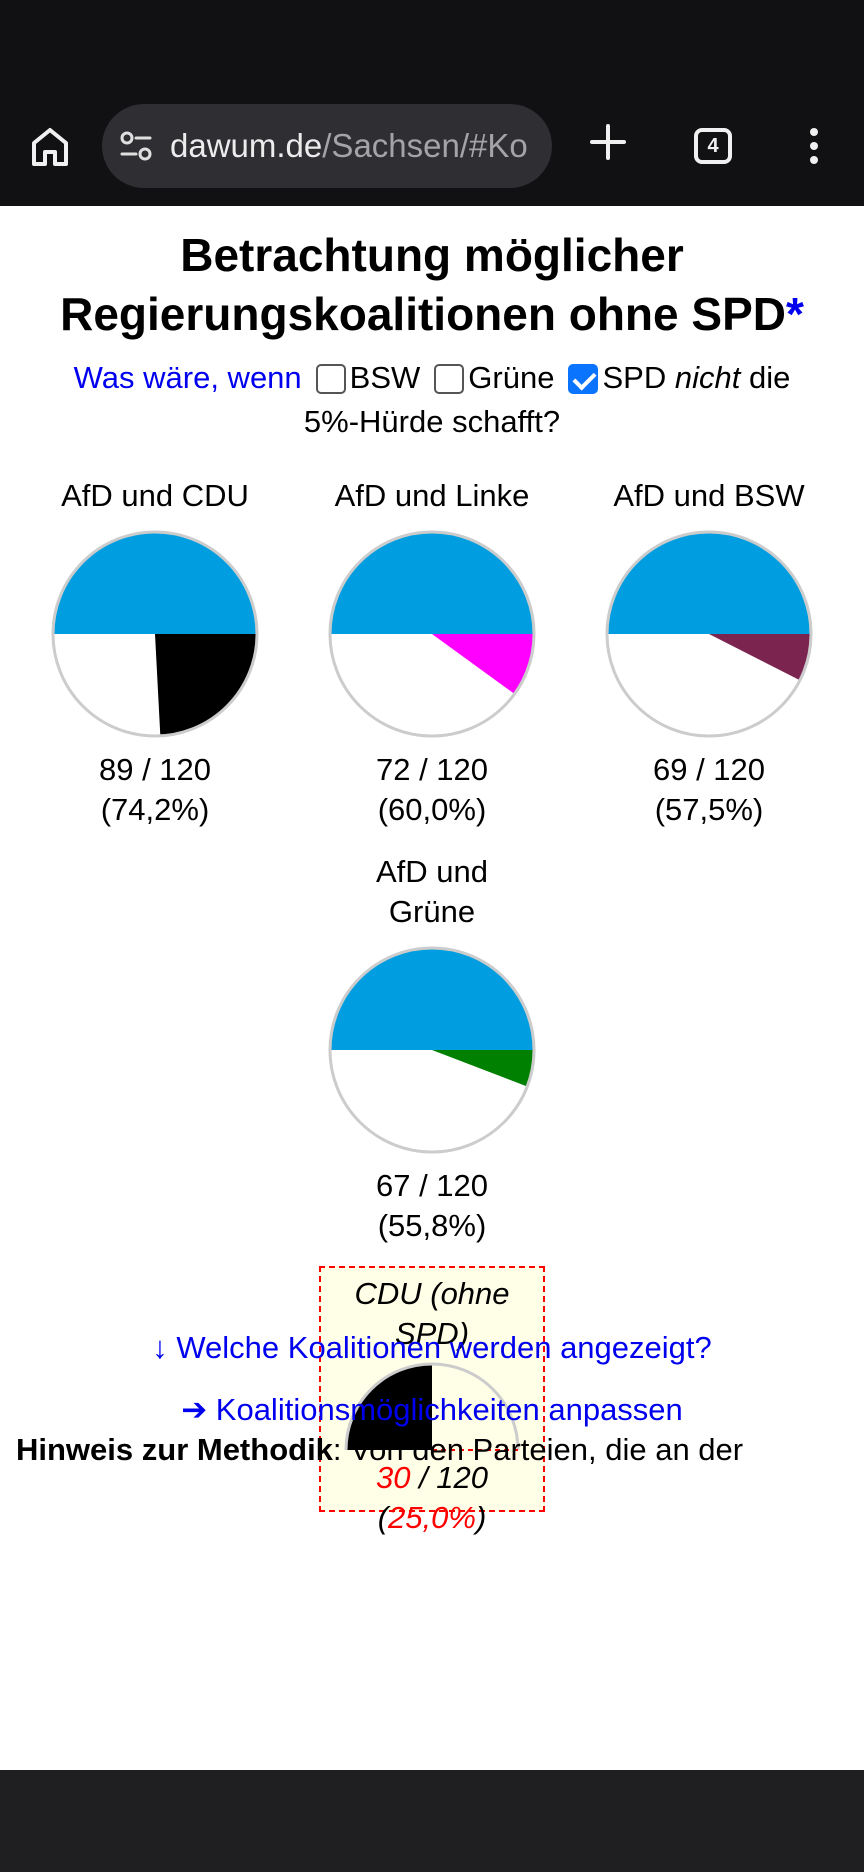 The image size is (864, 1872). What do you see at coordinates (432, 769) in the screenshot?
I see `coalition-seats: 72 / 120` at bounding box center [432, 769].